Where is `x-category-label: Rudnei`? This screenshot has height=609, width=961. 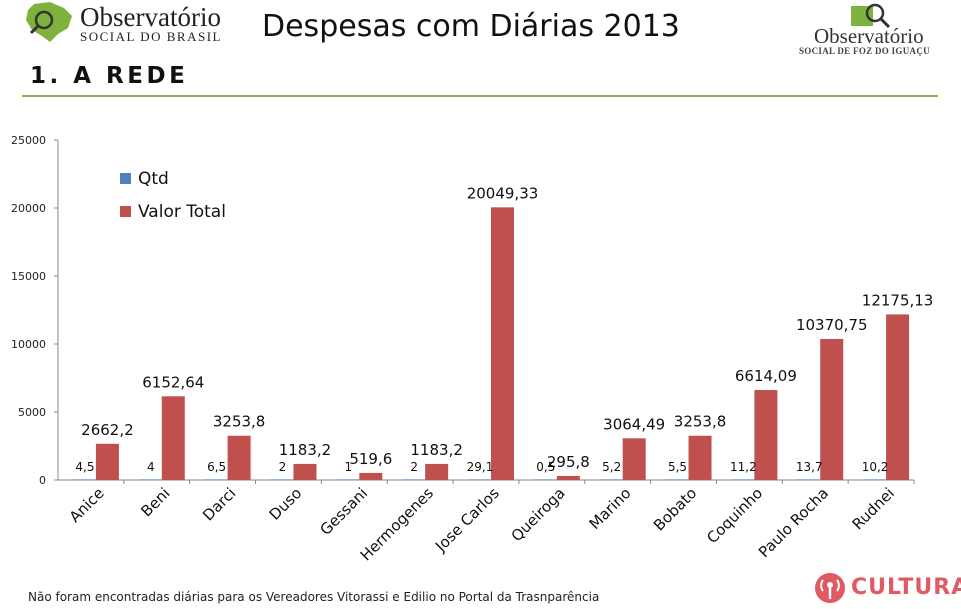 x-category-label: Rudnei is located at coordinates (873, 508).